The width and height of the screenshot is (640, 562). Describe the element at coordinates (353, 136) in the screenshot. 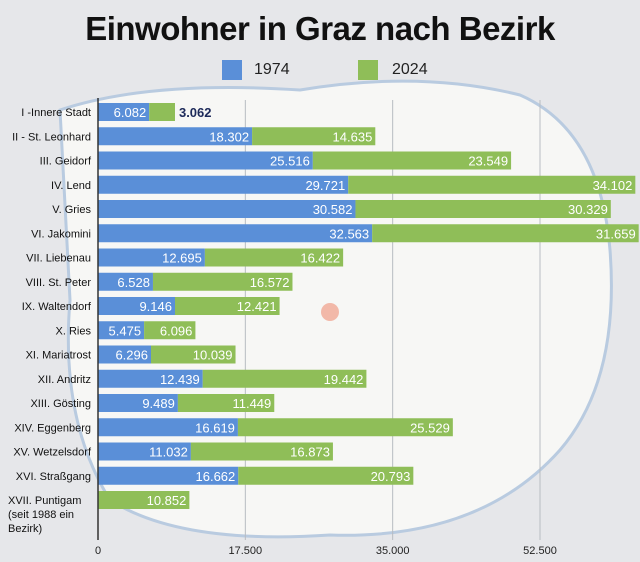

I see `data-label-2024: 14.635` at that location.